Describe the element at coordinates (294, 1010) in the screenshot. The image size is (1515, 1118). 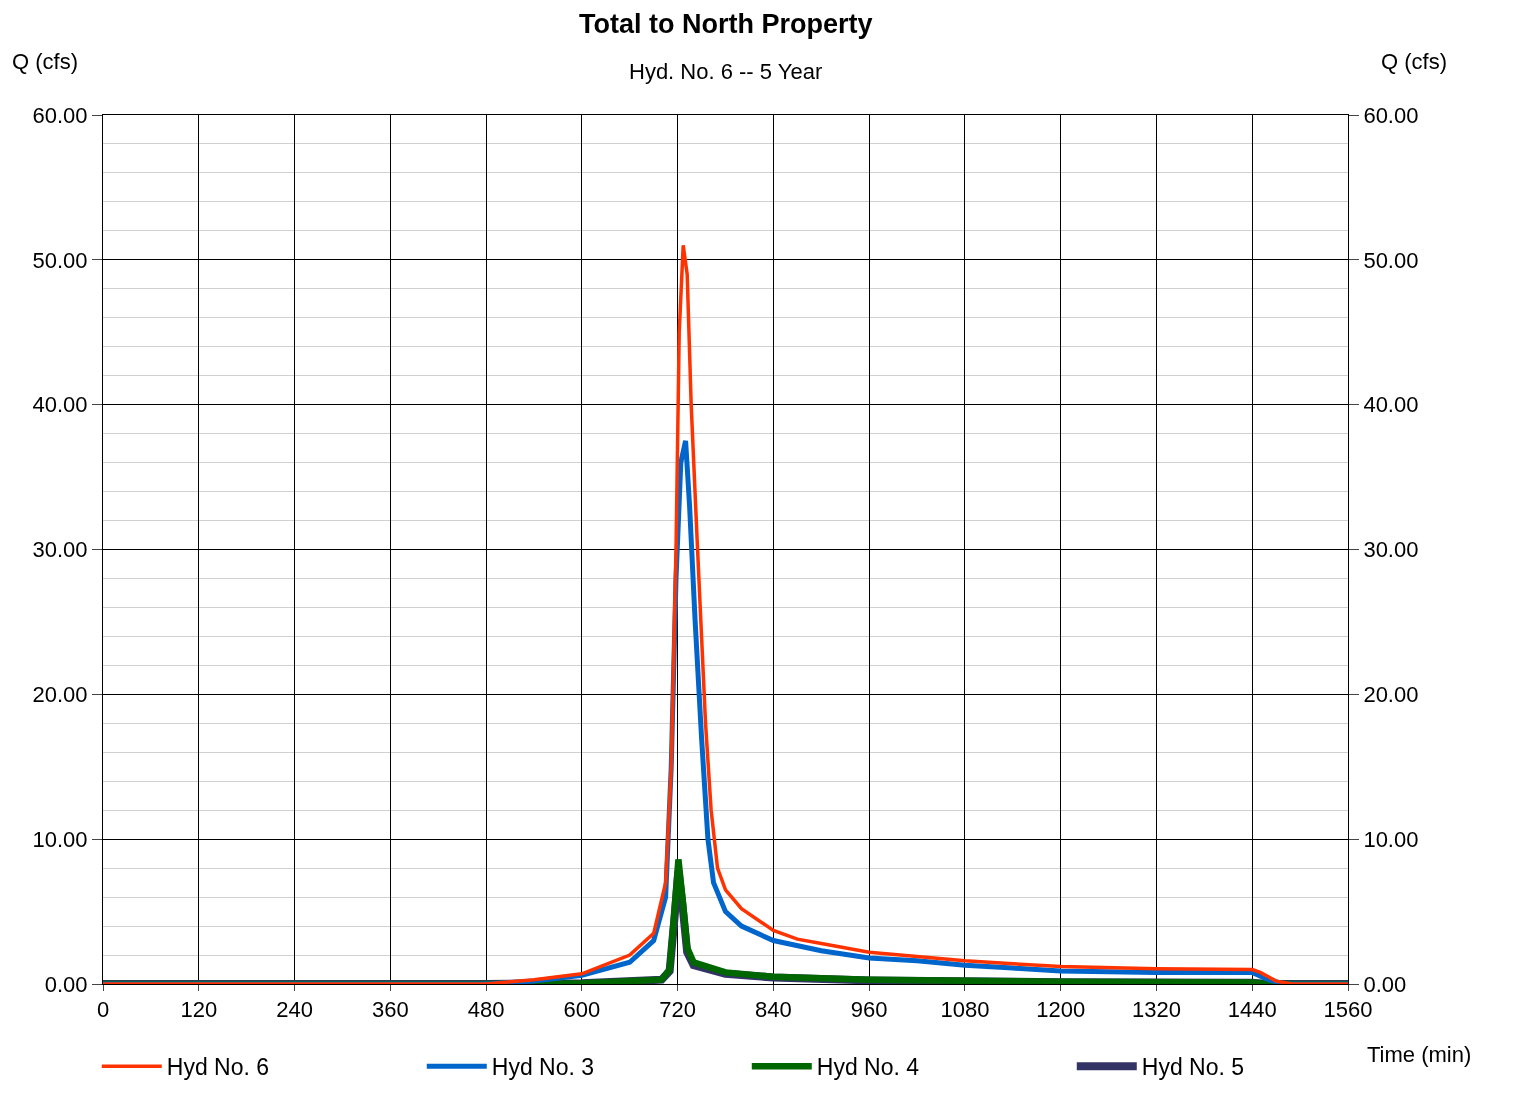
I see `x-tick-label: 240` at that location.